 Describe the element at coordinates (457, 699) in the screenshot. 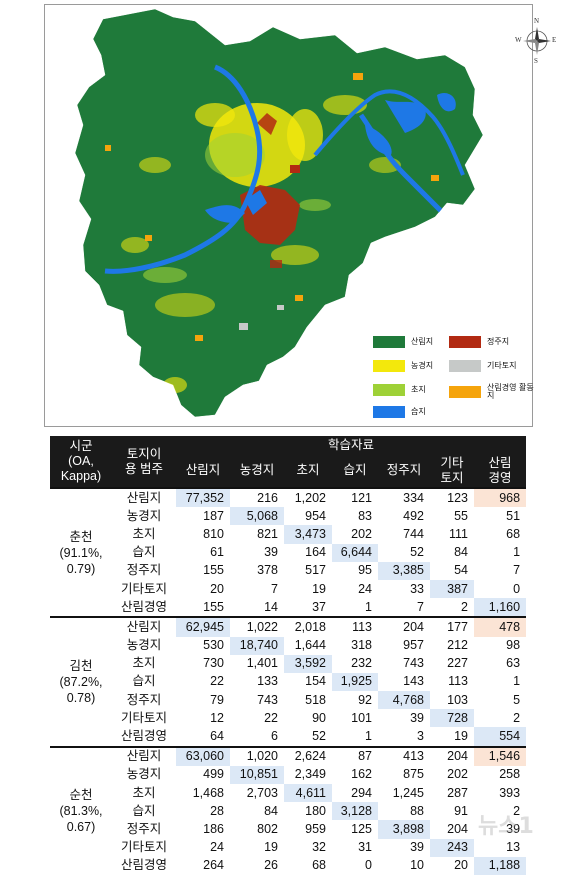

I see `value-cell: 103` at that location.